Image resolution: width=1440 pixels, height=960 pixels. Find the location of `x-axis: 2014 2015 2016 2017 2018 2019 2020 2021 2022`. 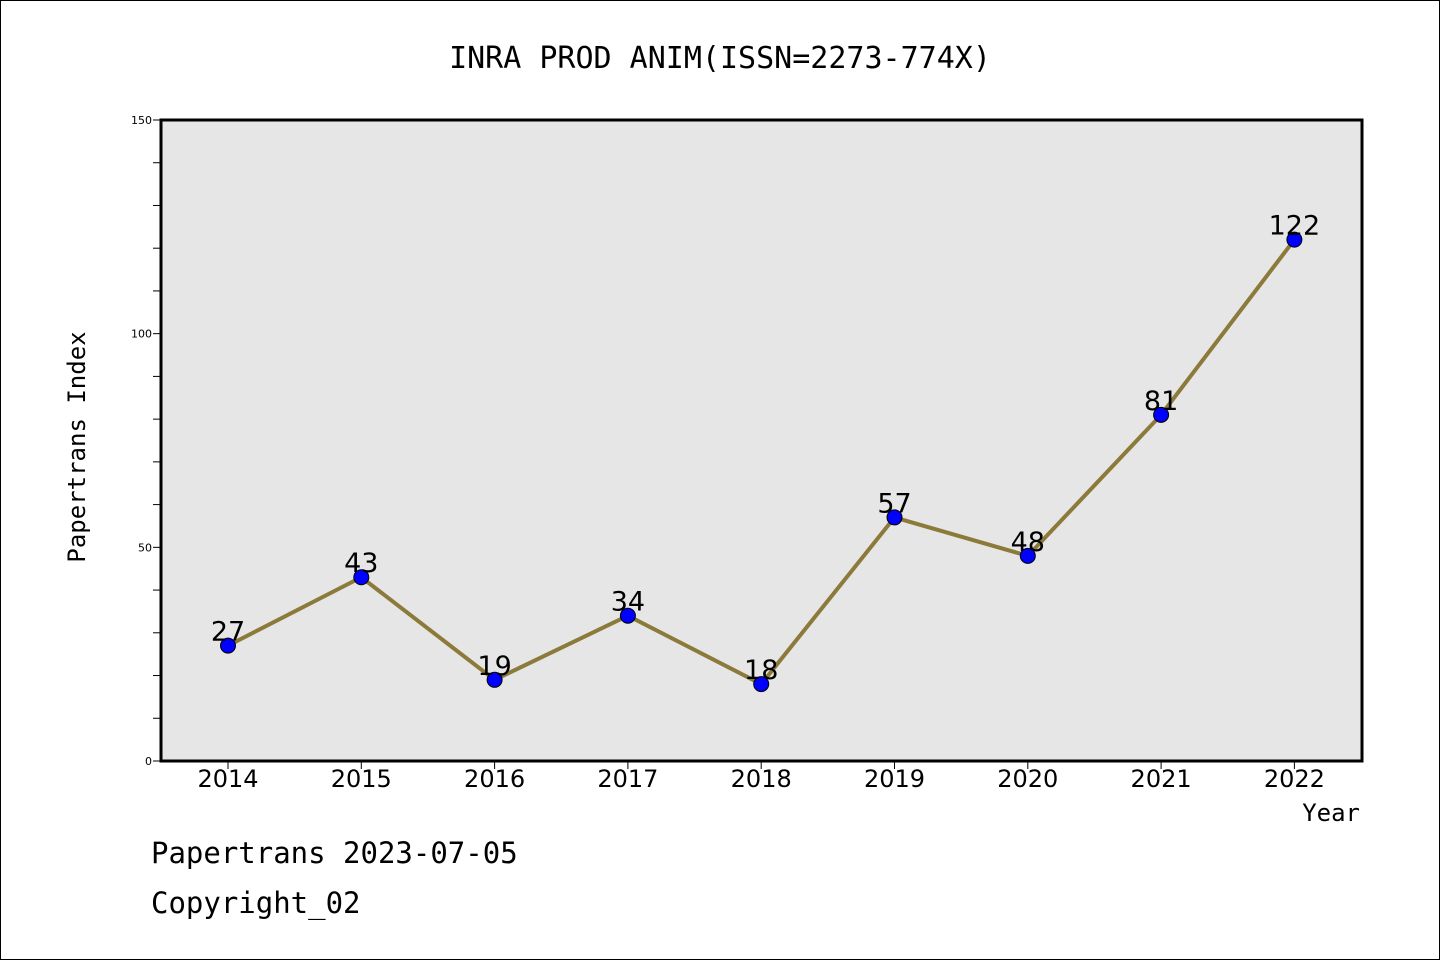

x-axis: 2014 2015 2016 2017 2018 2019 2020 2021 2022 is located at coordinates (761, 777).